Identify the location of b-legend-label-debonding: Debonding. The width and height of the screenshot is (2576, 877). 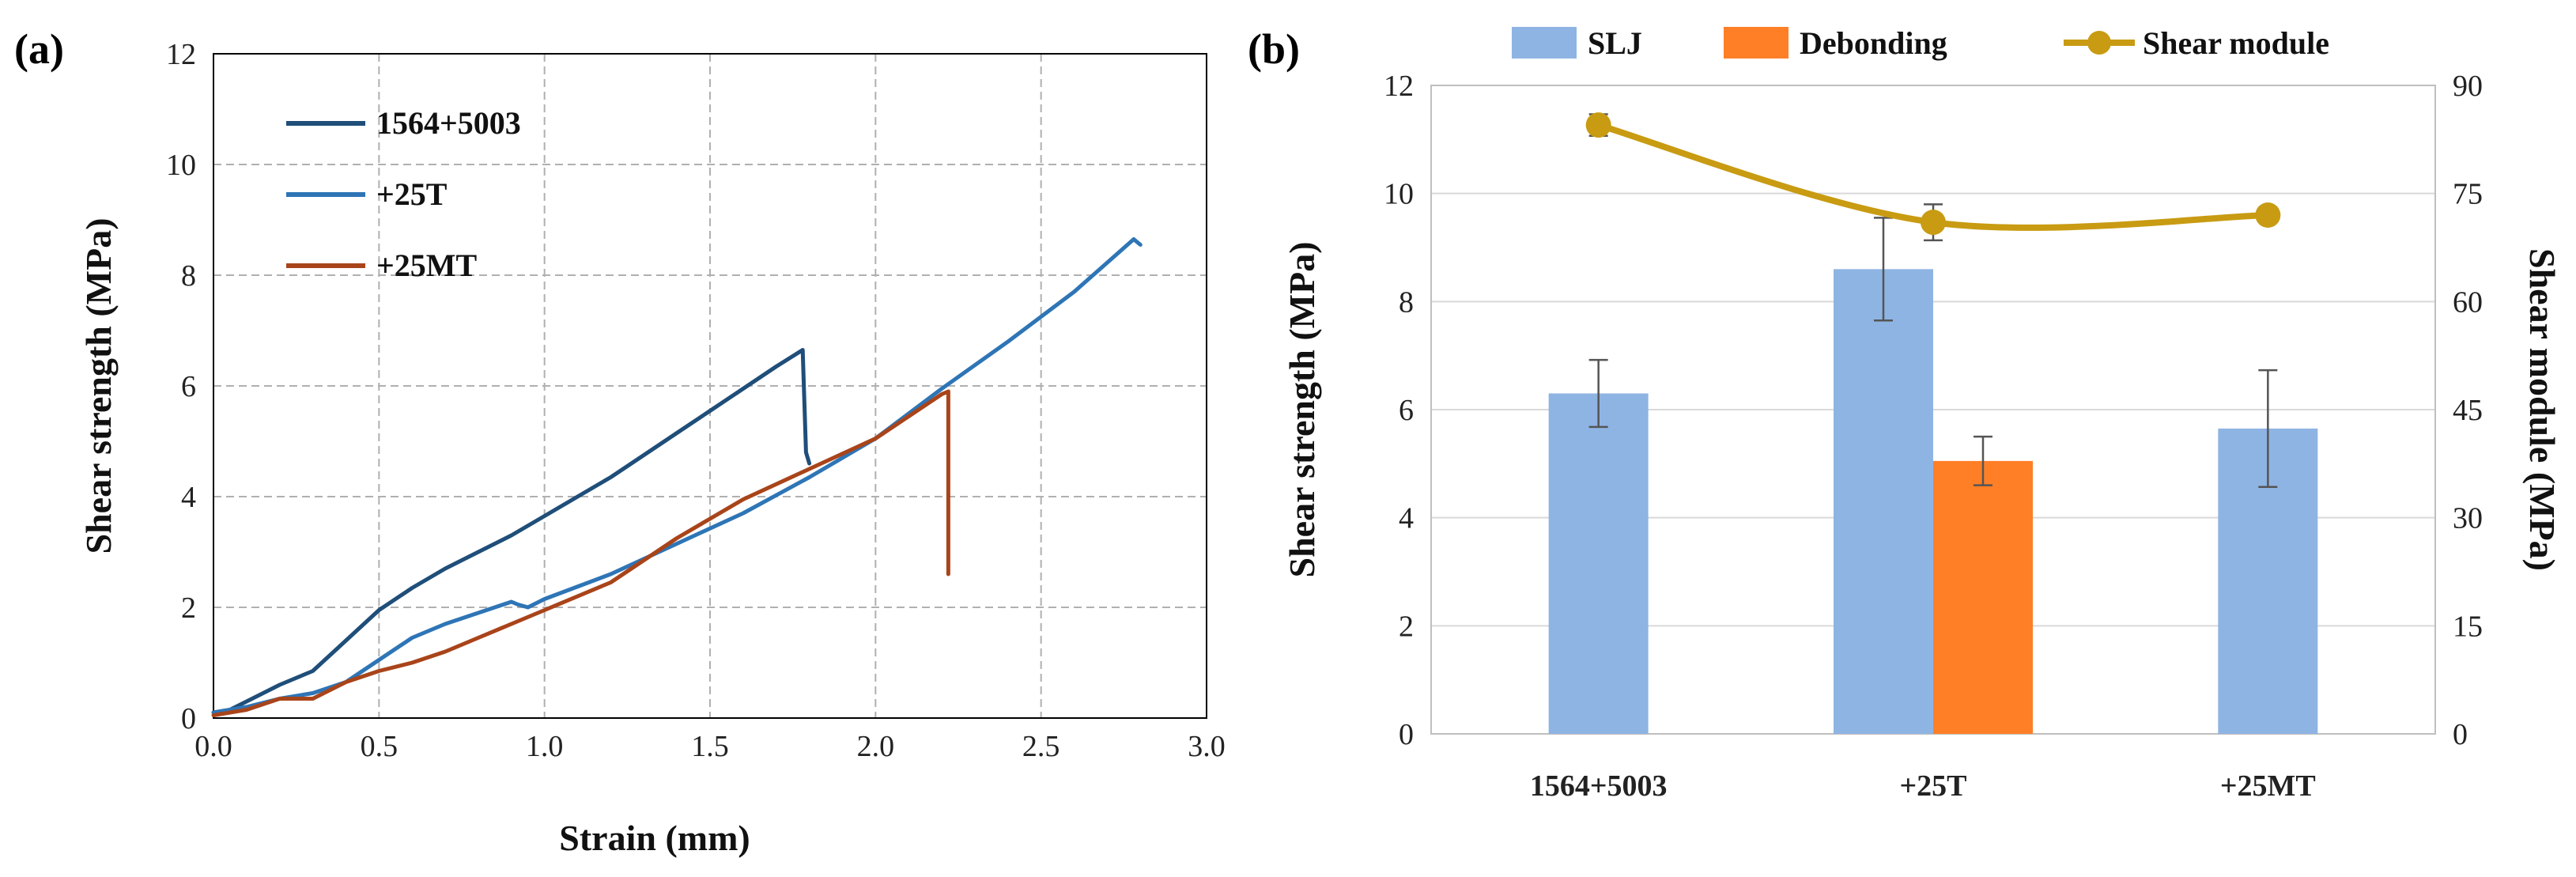
(1873, 43).